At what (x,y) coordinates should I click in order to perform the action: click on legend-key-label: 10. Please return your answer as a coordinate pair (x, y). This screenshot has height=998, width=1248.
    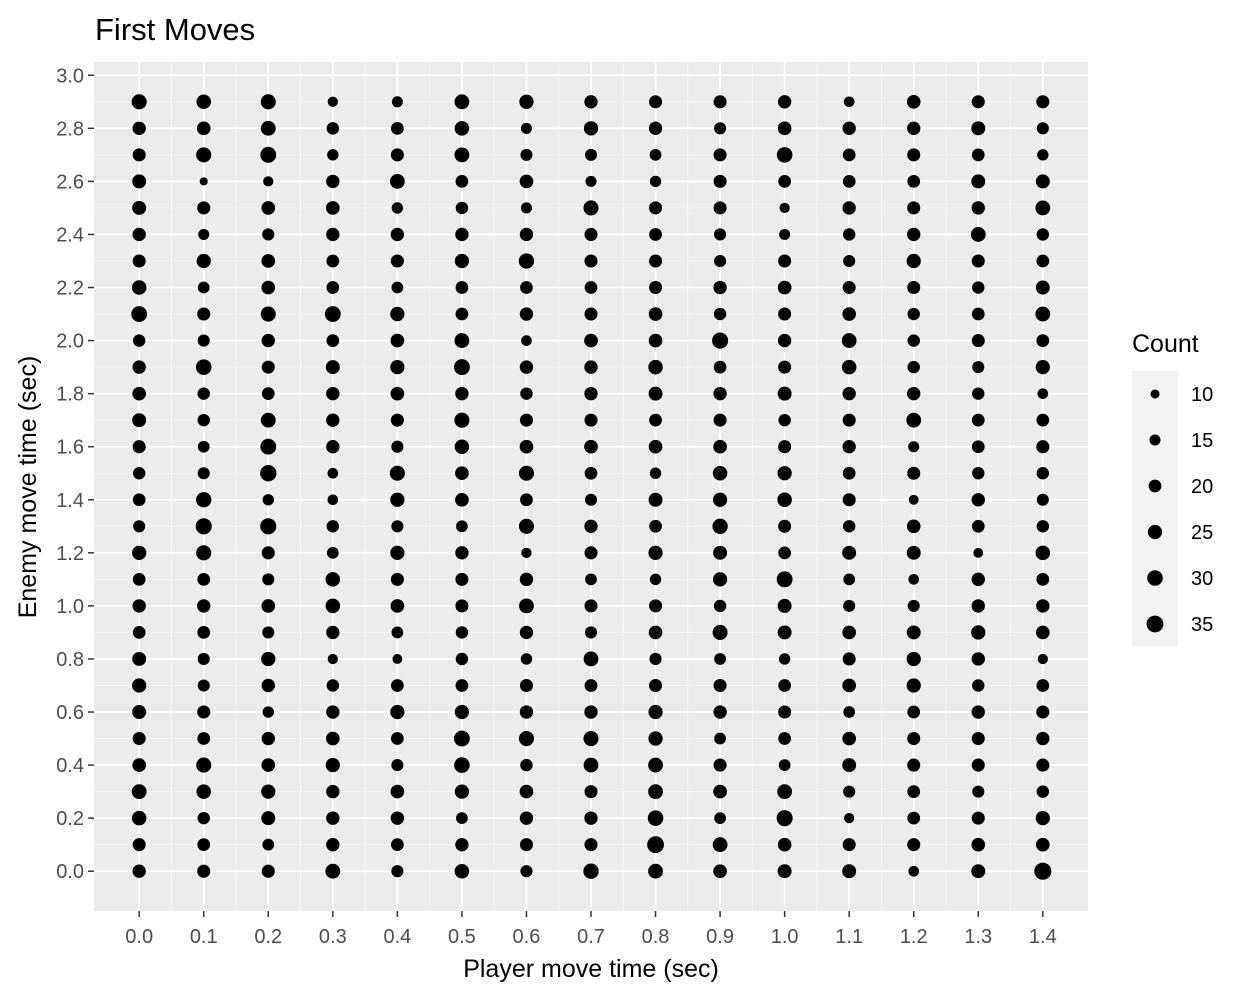
    Looking at the image, I should click on (1202, 395).